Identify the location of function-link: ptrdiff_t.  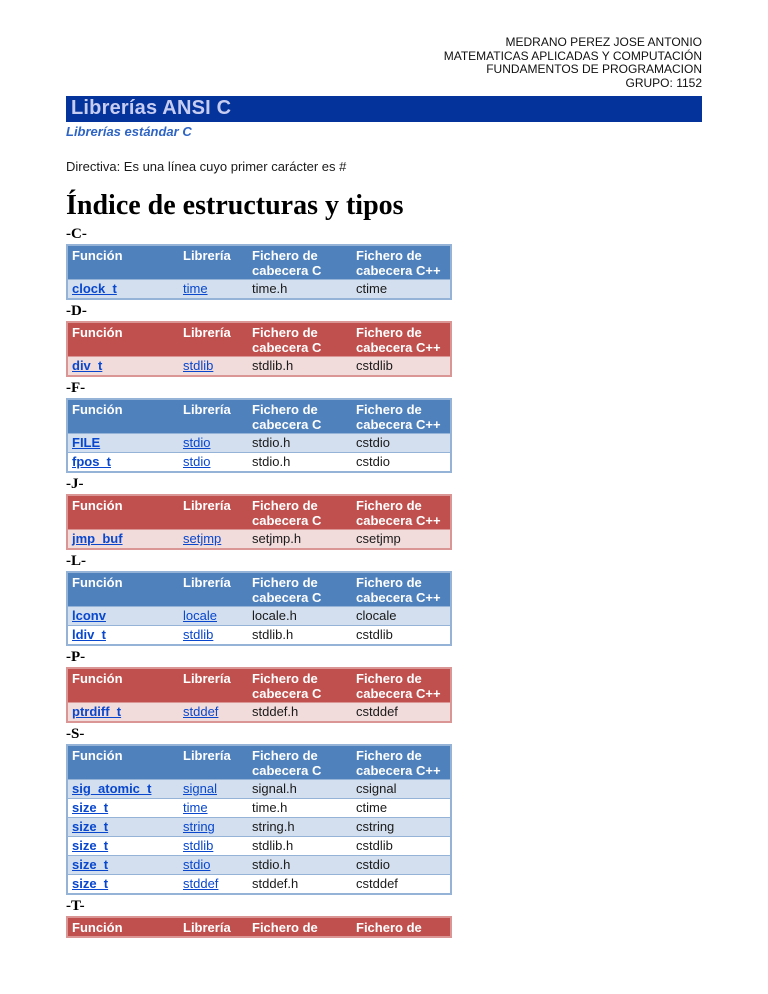
(97, 711).